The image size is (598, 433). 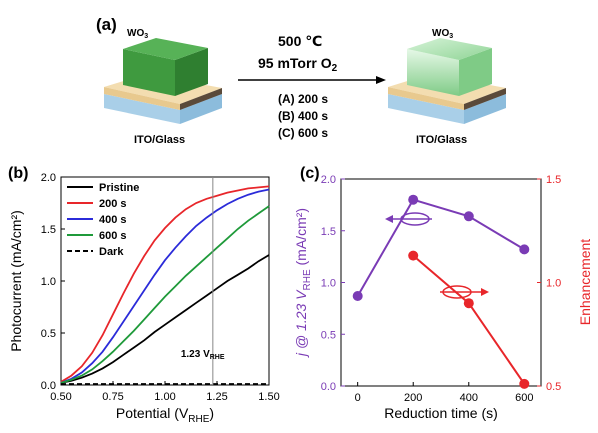 What do you see at coordinates (113, 204) in the screenshot?
I see `legend-label: 200 s` at bounding box center [113, 204].